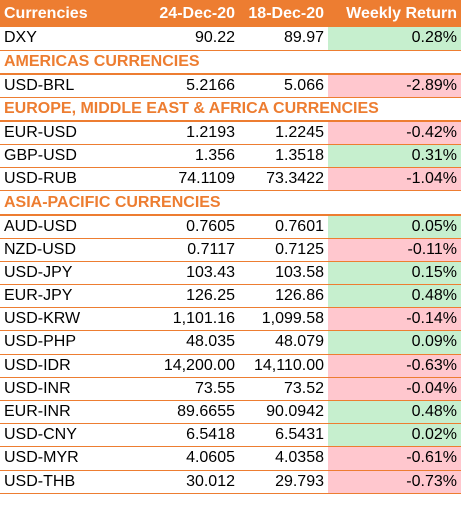 The image size is (461, 526). I want to click on weekly-return-cell: -0.63%, so click(394, 366).